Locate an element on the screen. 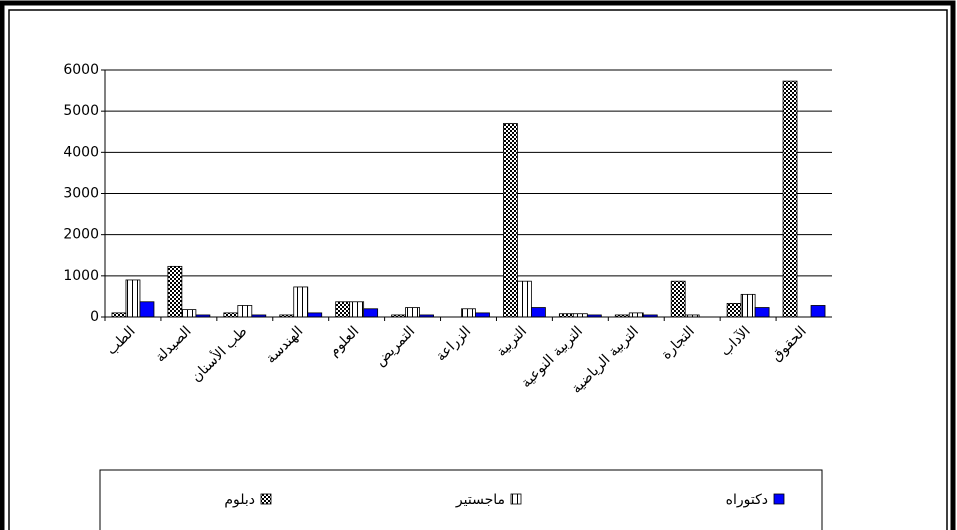 Image resolution: width=957 pixels, height=530 pixels. x-tick-label: الحقوق is located at coordinates (788, 343).